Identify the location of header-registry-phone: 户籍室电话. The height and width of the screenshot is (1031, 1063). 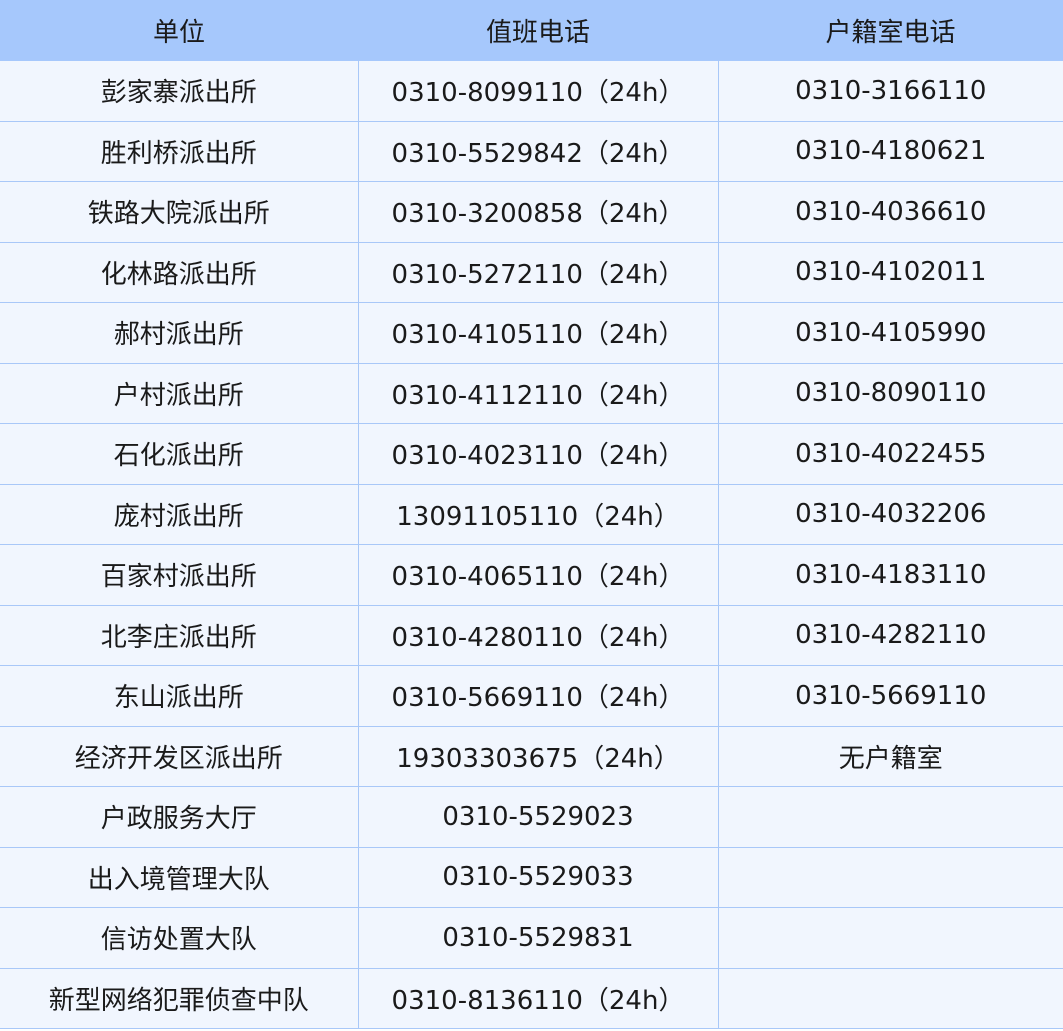
(890, 30).